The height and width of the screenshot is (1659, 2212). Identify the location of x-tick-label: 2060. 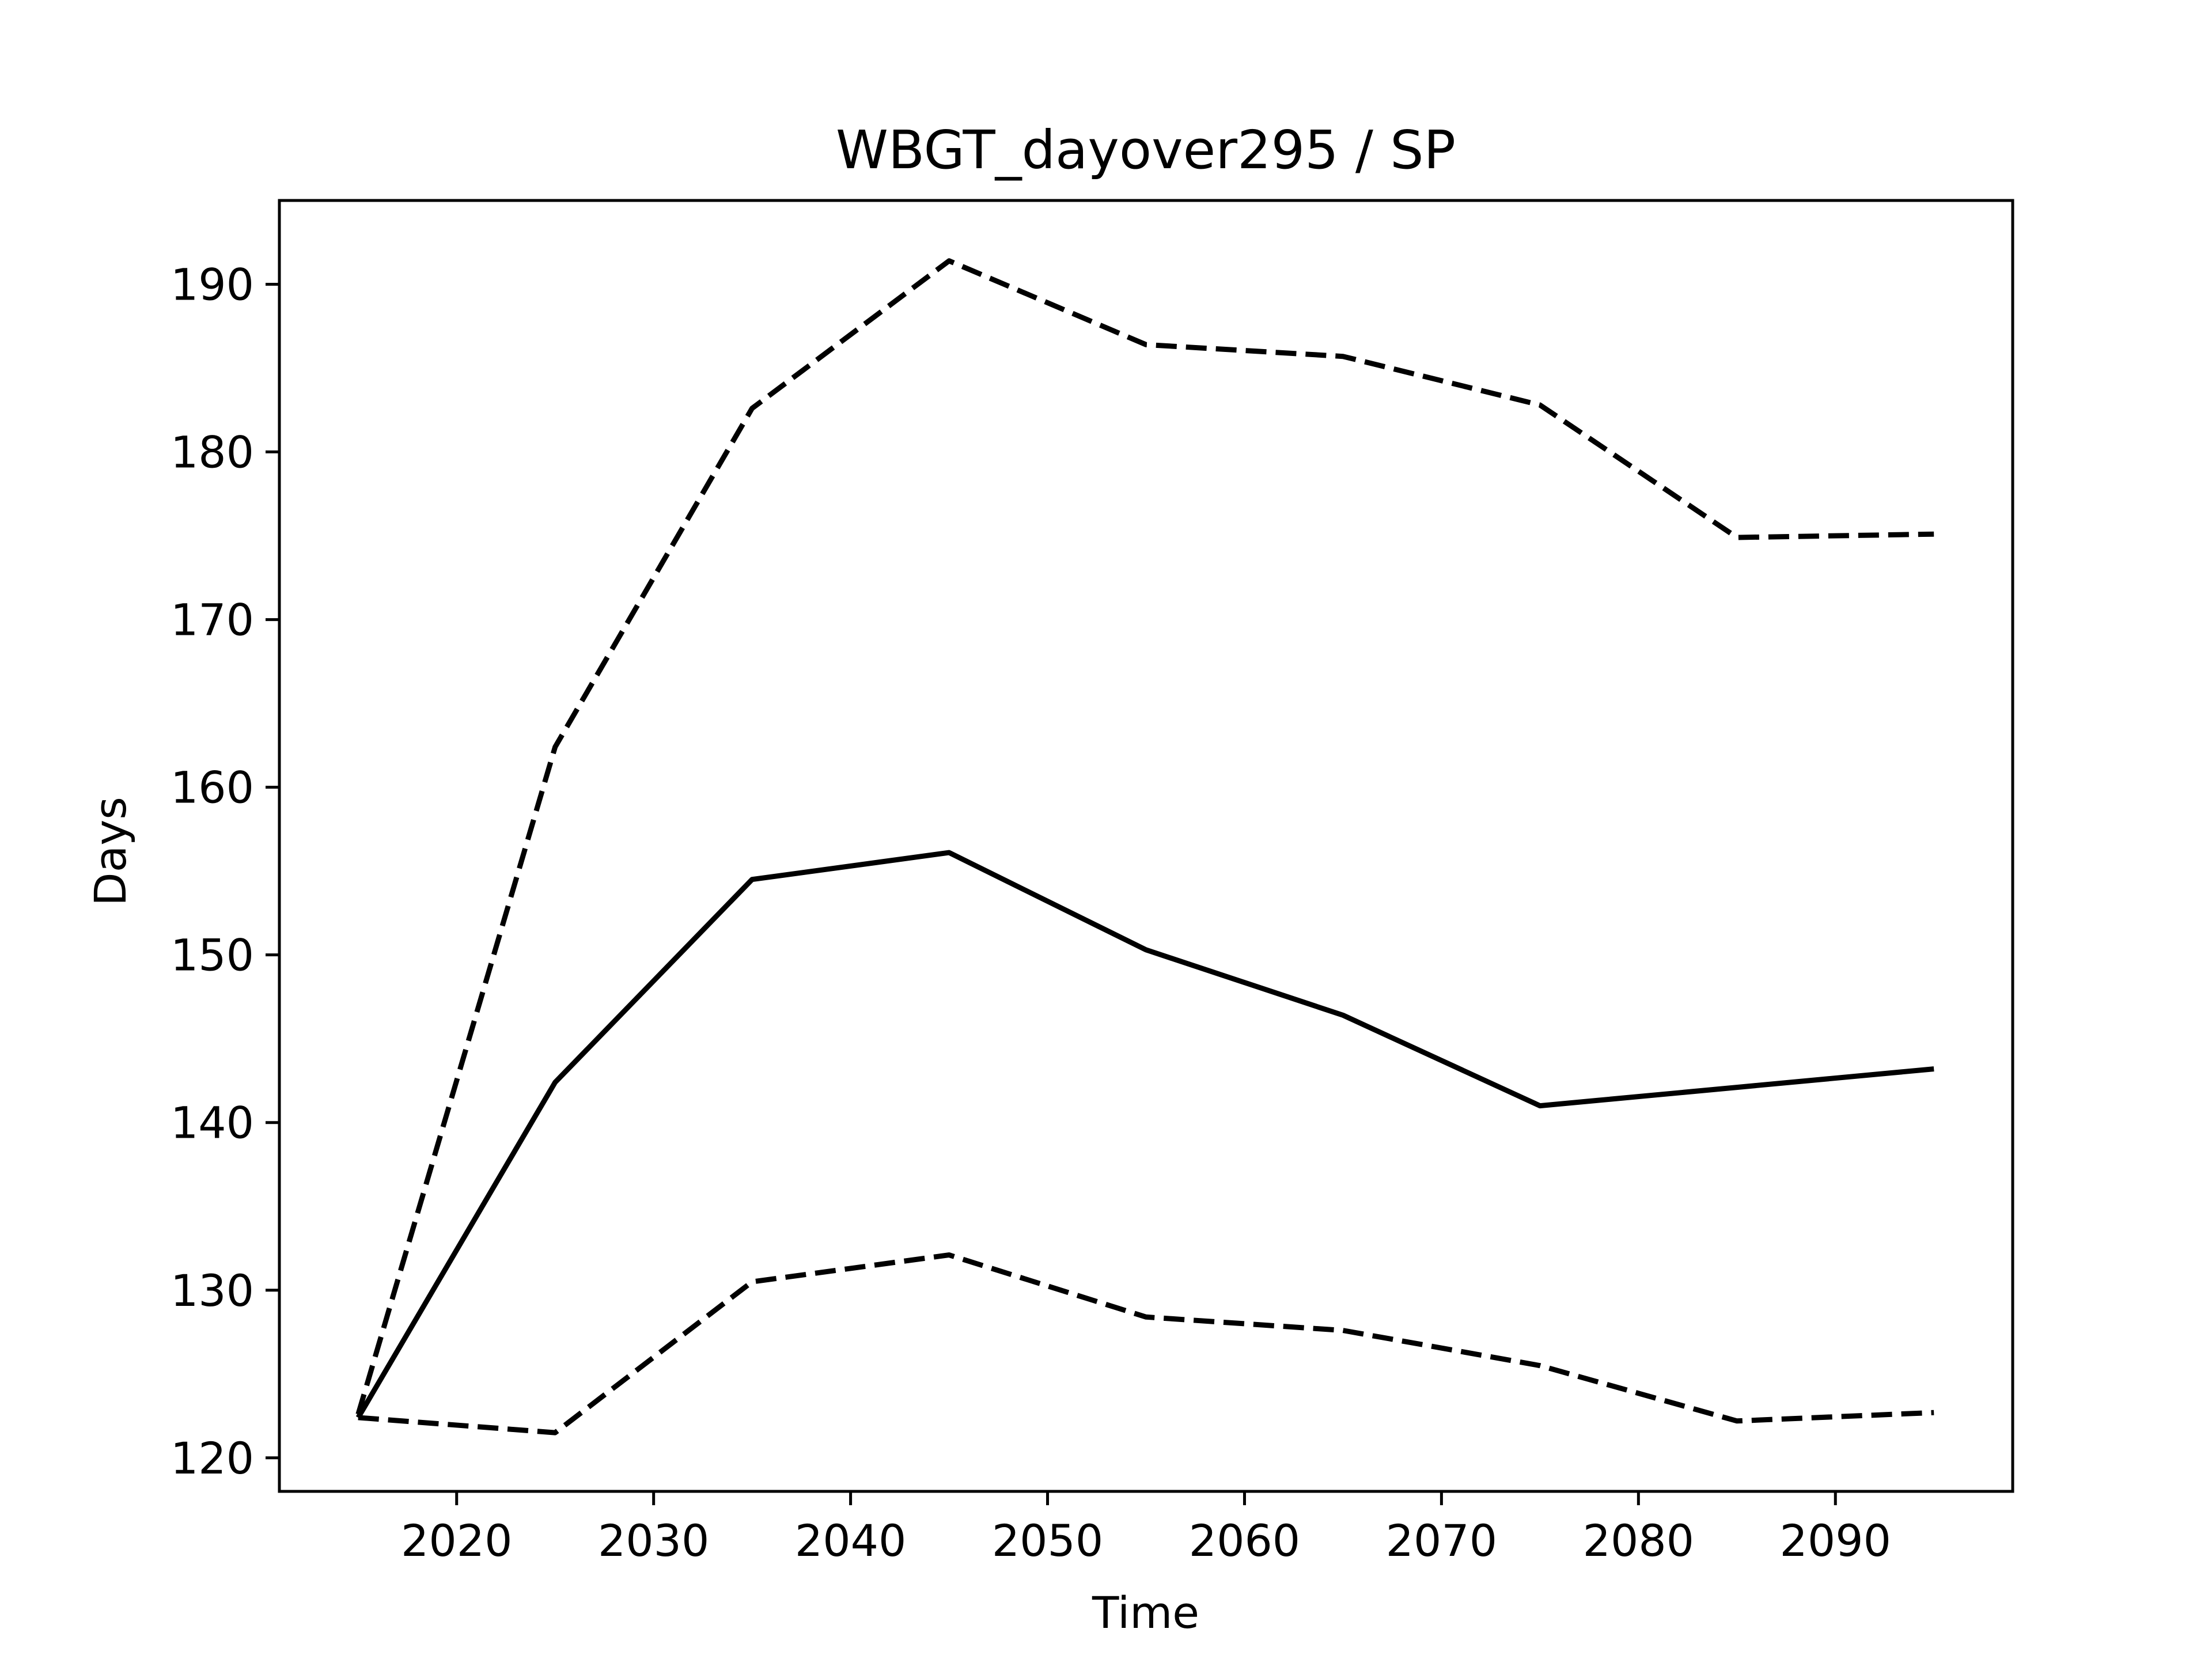
(1244, 1540).